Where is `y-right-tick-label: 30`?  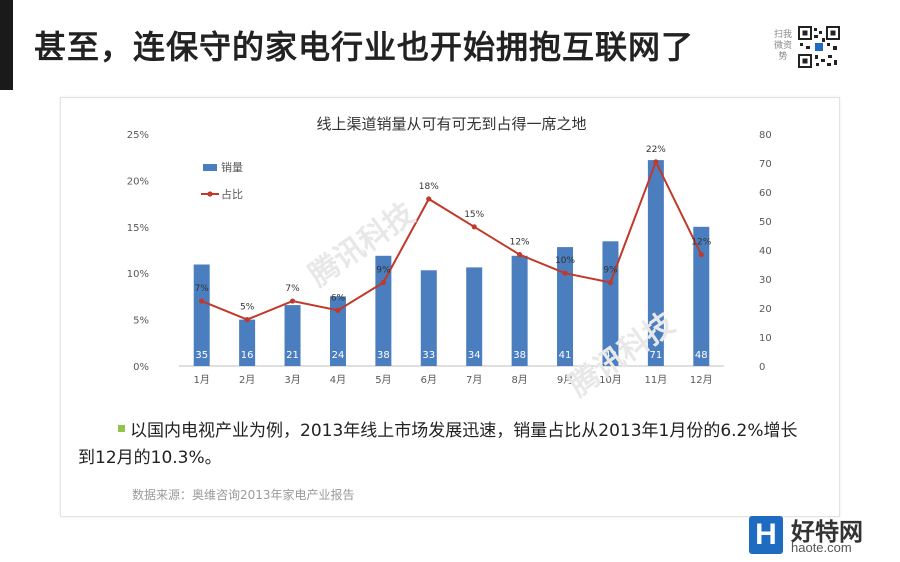
y-right-tick-label: 30 is located at coordinates (765, 280).